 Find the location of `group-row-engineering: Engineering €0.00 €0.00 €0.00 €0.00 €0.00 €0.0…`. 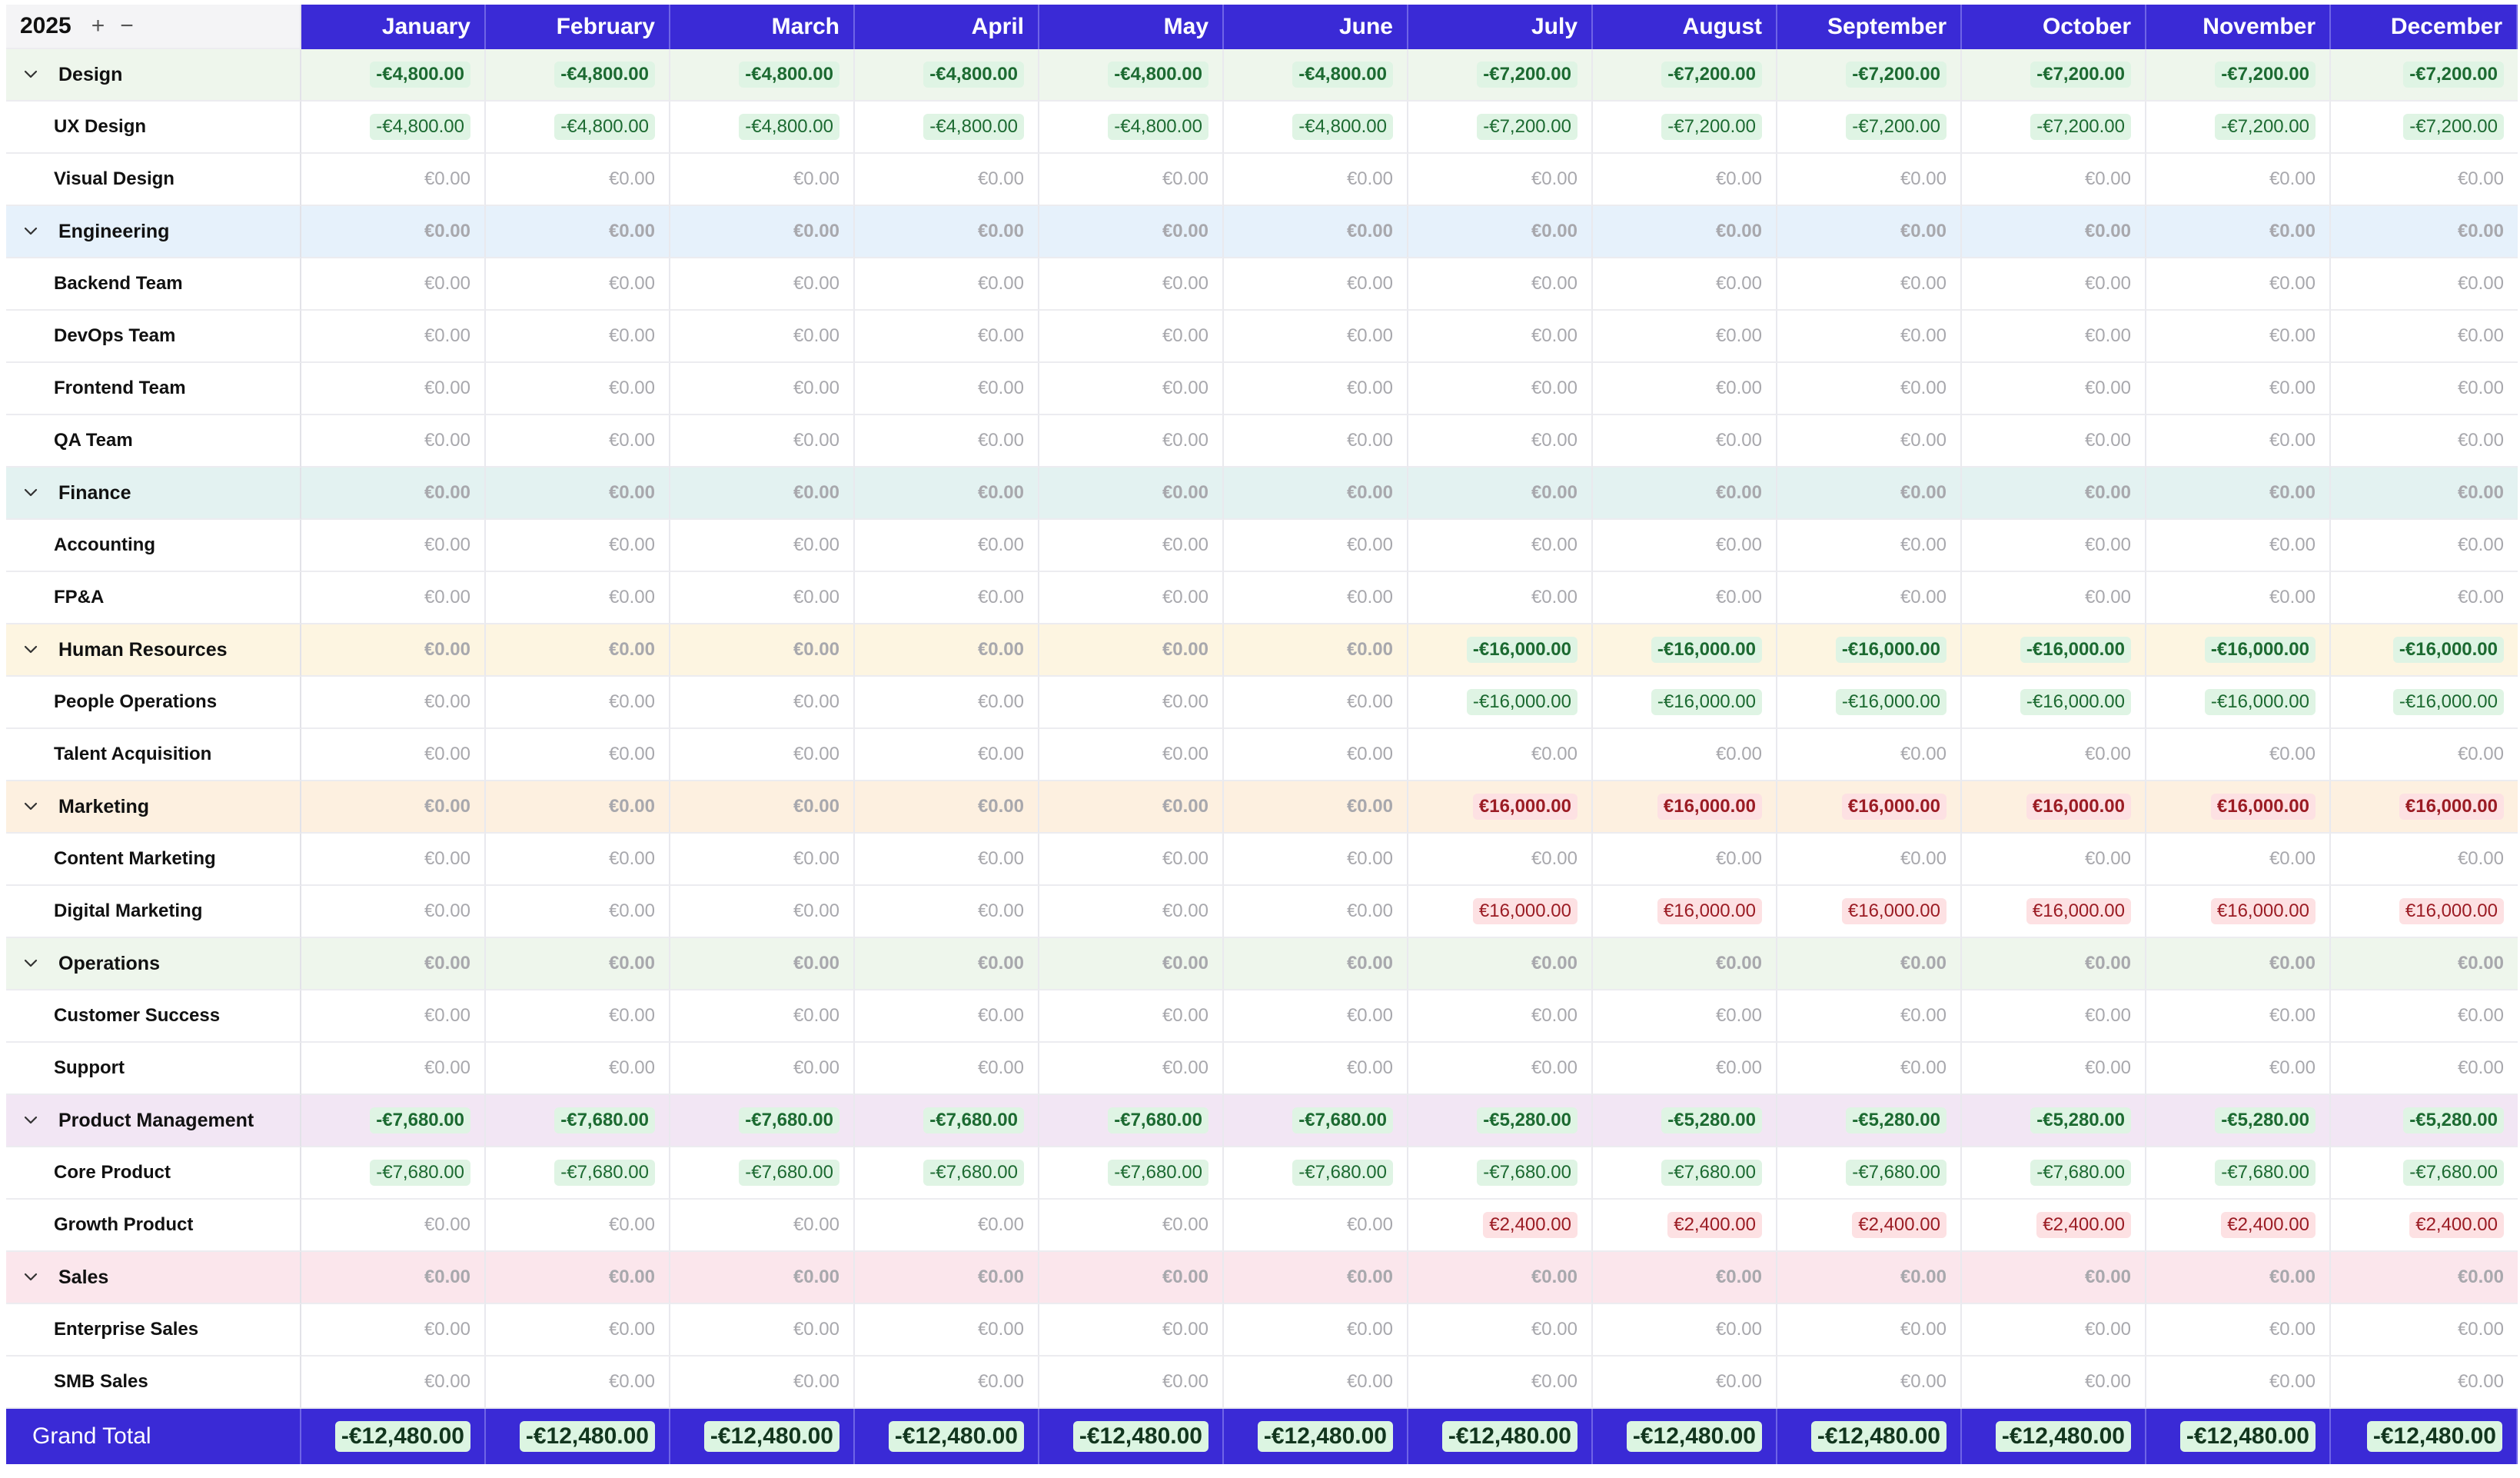

group-row-engineering: Engineering €0.00 €0.00 €0.00 €0.00 €0.00 €0.0… is located at coordinates (1262, 232).